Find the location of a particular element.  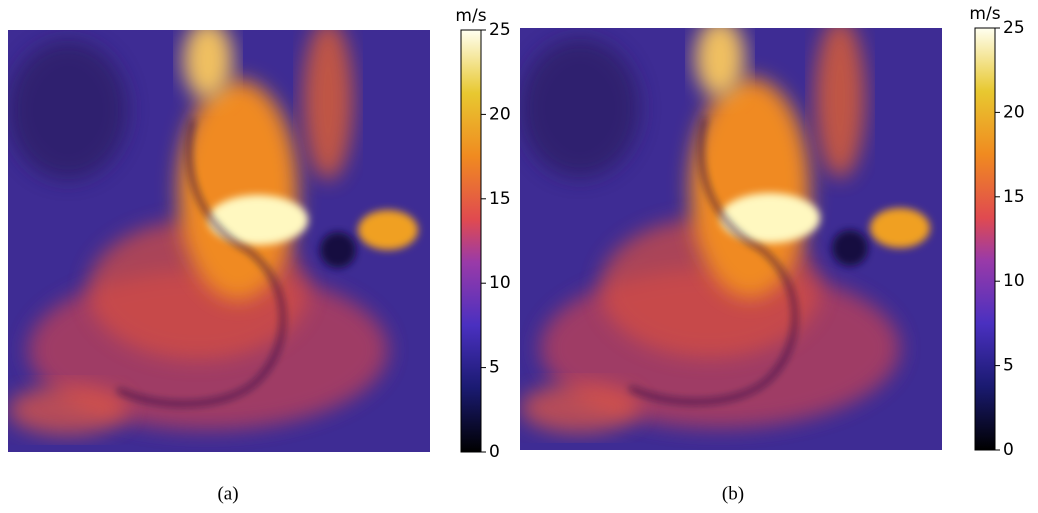

panel-caption: (b) is located at coordinates (733, 493).